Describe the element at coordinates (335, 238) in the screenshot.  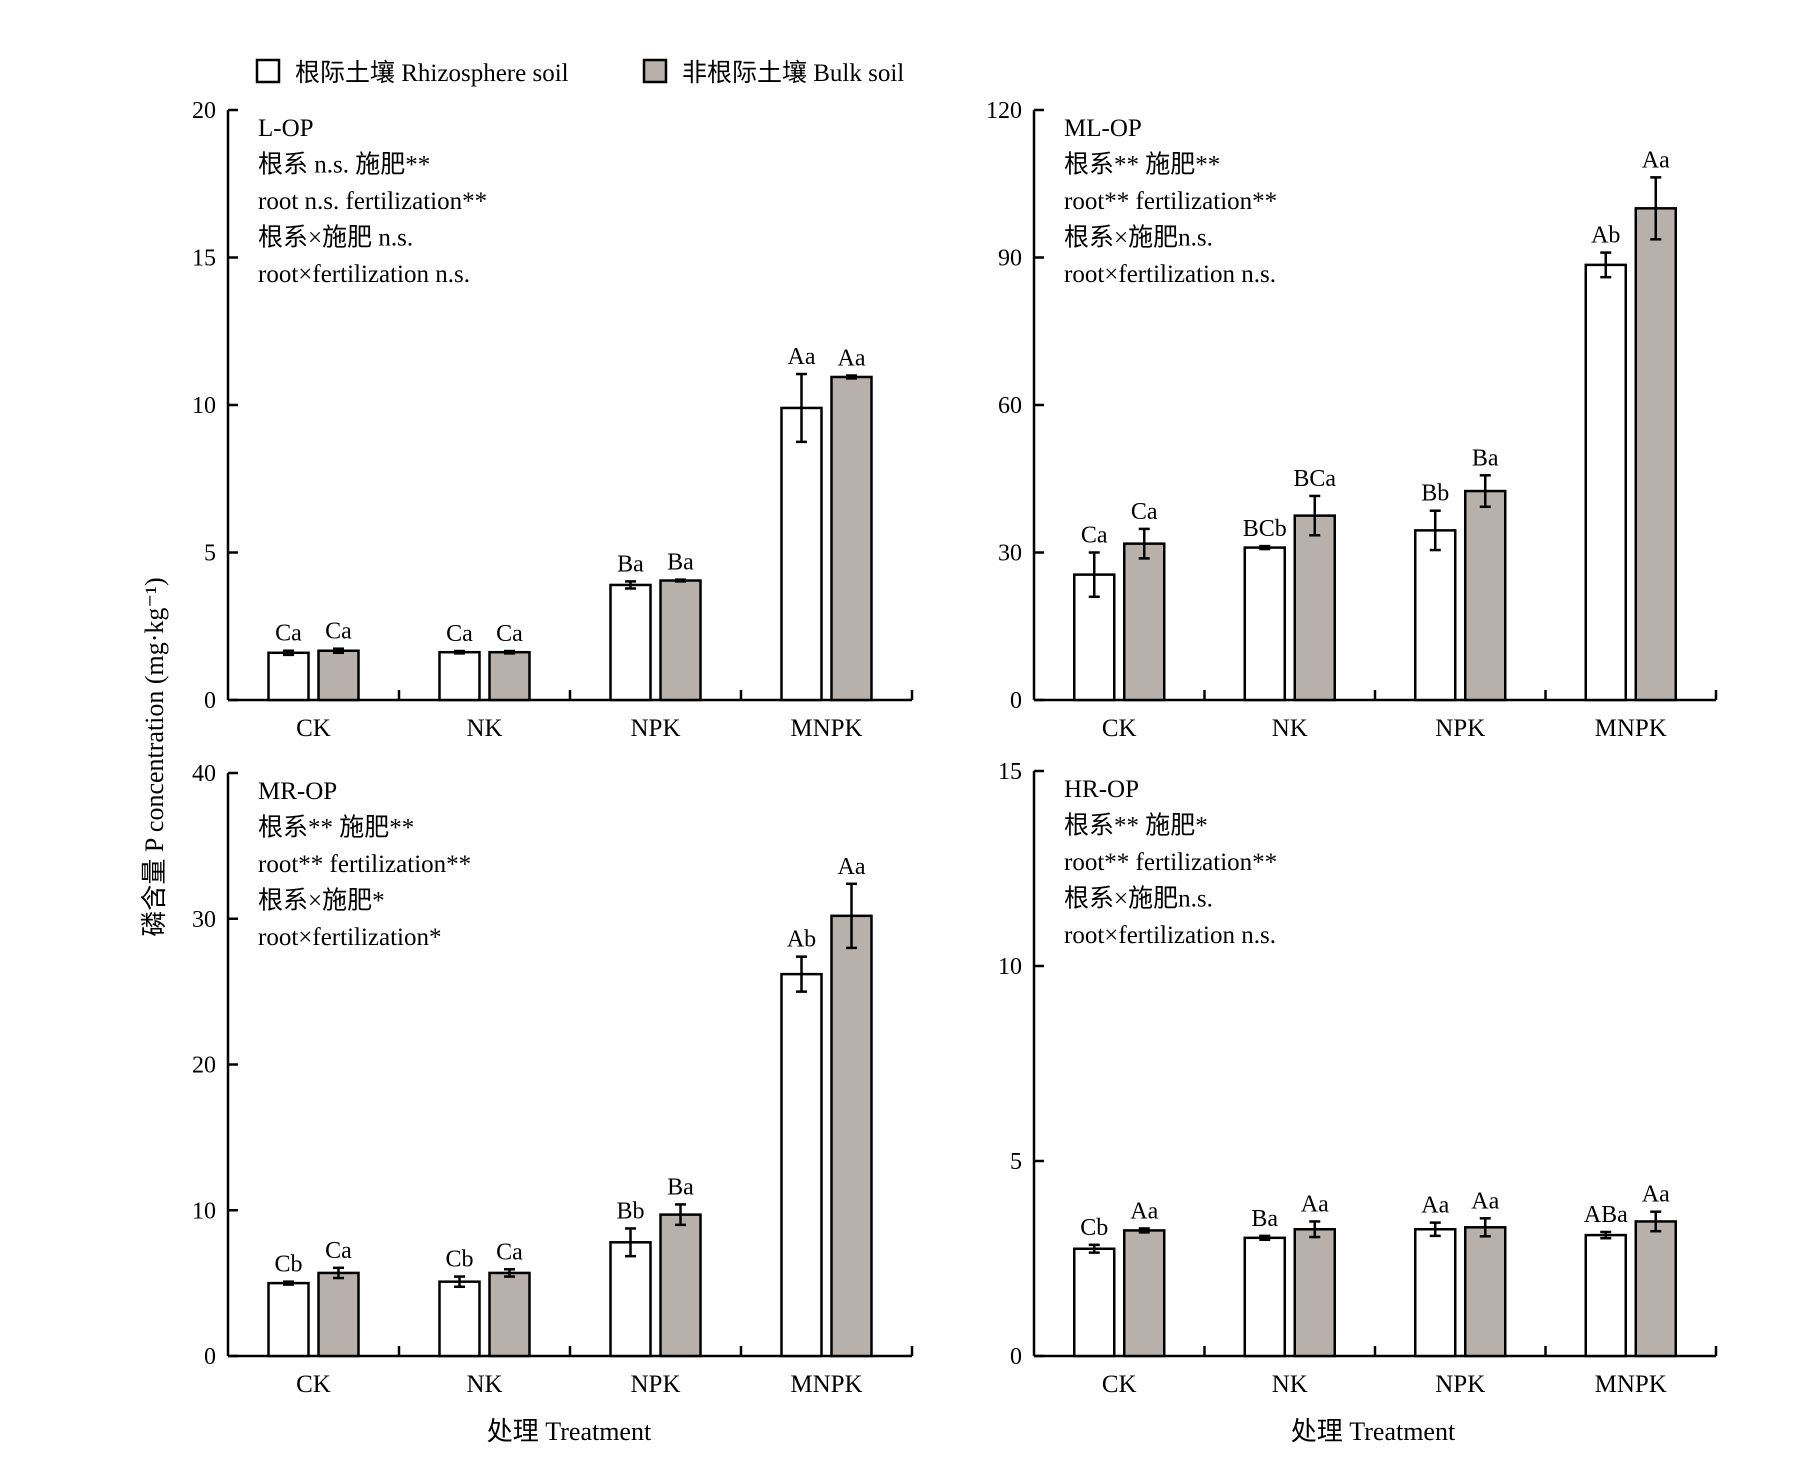
I see `statistics-annotation: 根系×施肥 n.s.` at that location.